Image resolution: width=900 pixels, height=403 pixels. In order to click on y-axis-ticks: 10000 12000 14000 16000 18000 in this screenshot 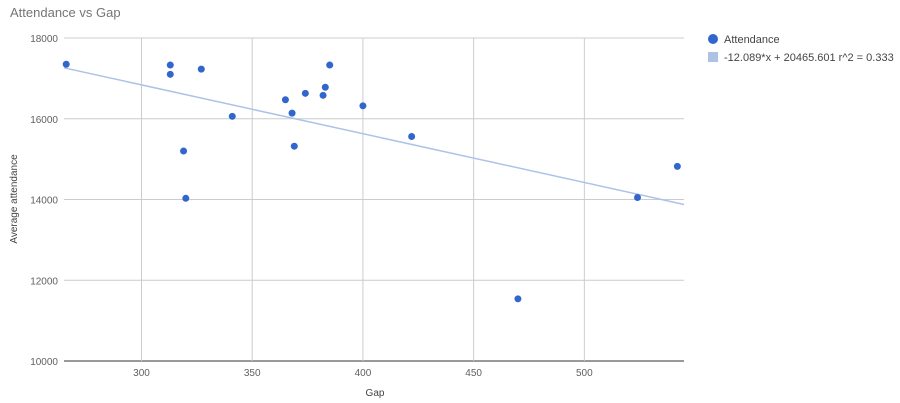, I will do `click(44, 201)`.